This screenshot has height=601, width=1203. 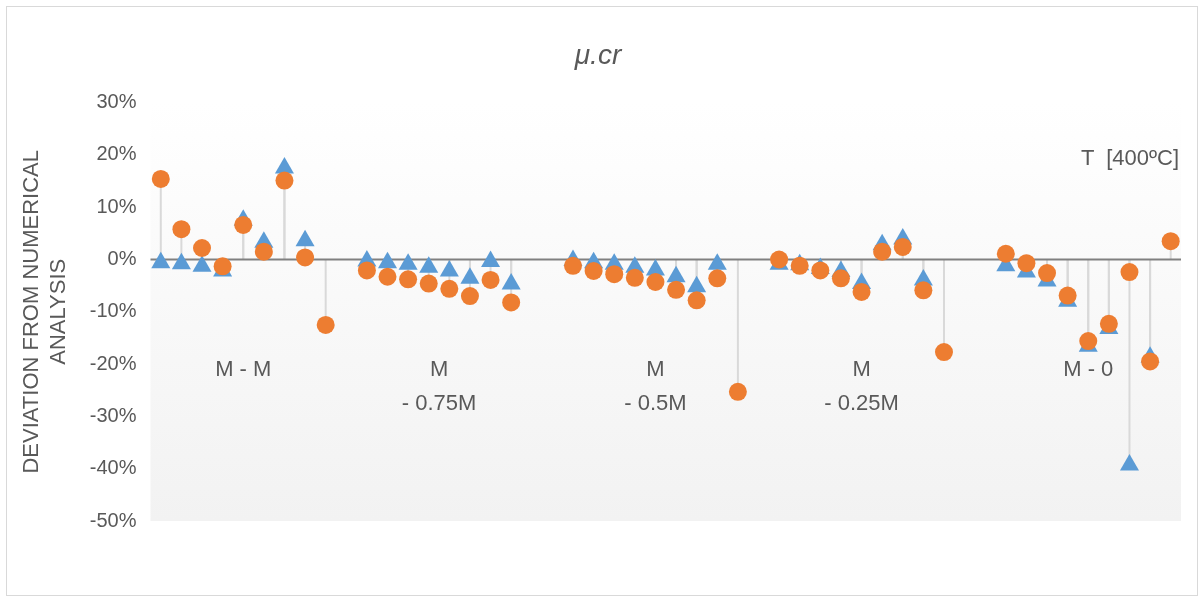 What do you see at coordinates (113, 414) in the screenshot?
I see `y-tick-label: -30%` at bounding box center [113, 414].